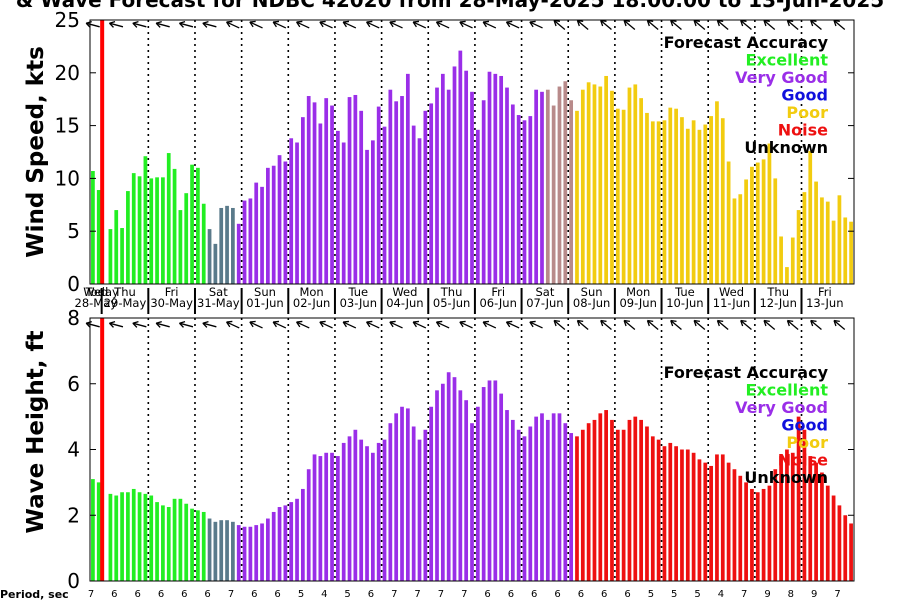  Describe the element at coordinates (721, 594) in the screenshot. I see `period-value: 4` at that location.